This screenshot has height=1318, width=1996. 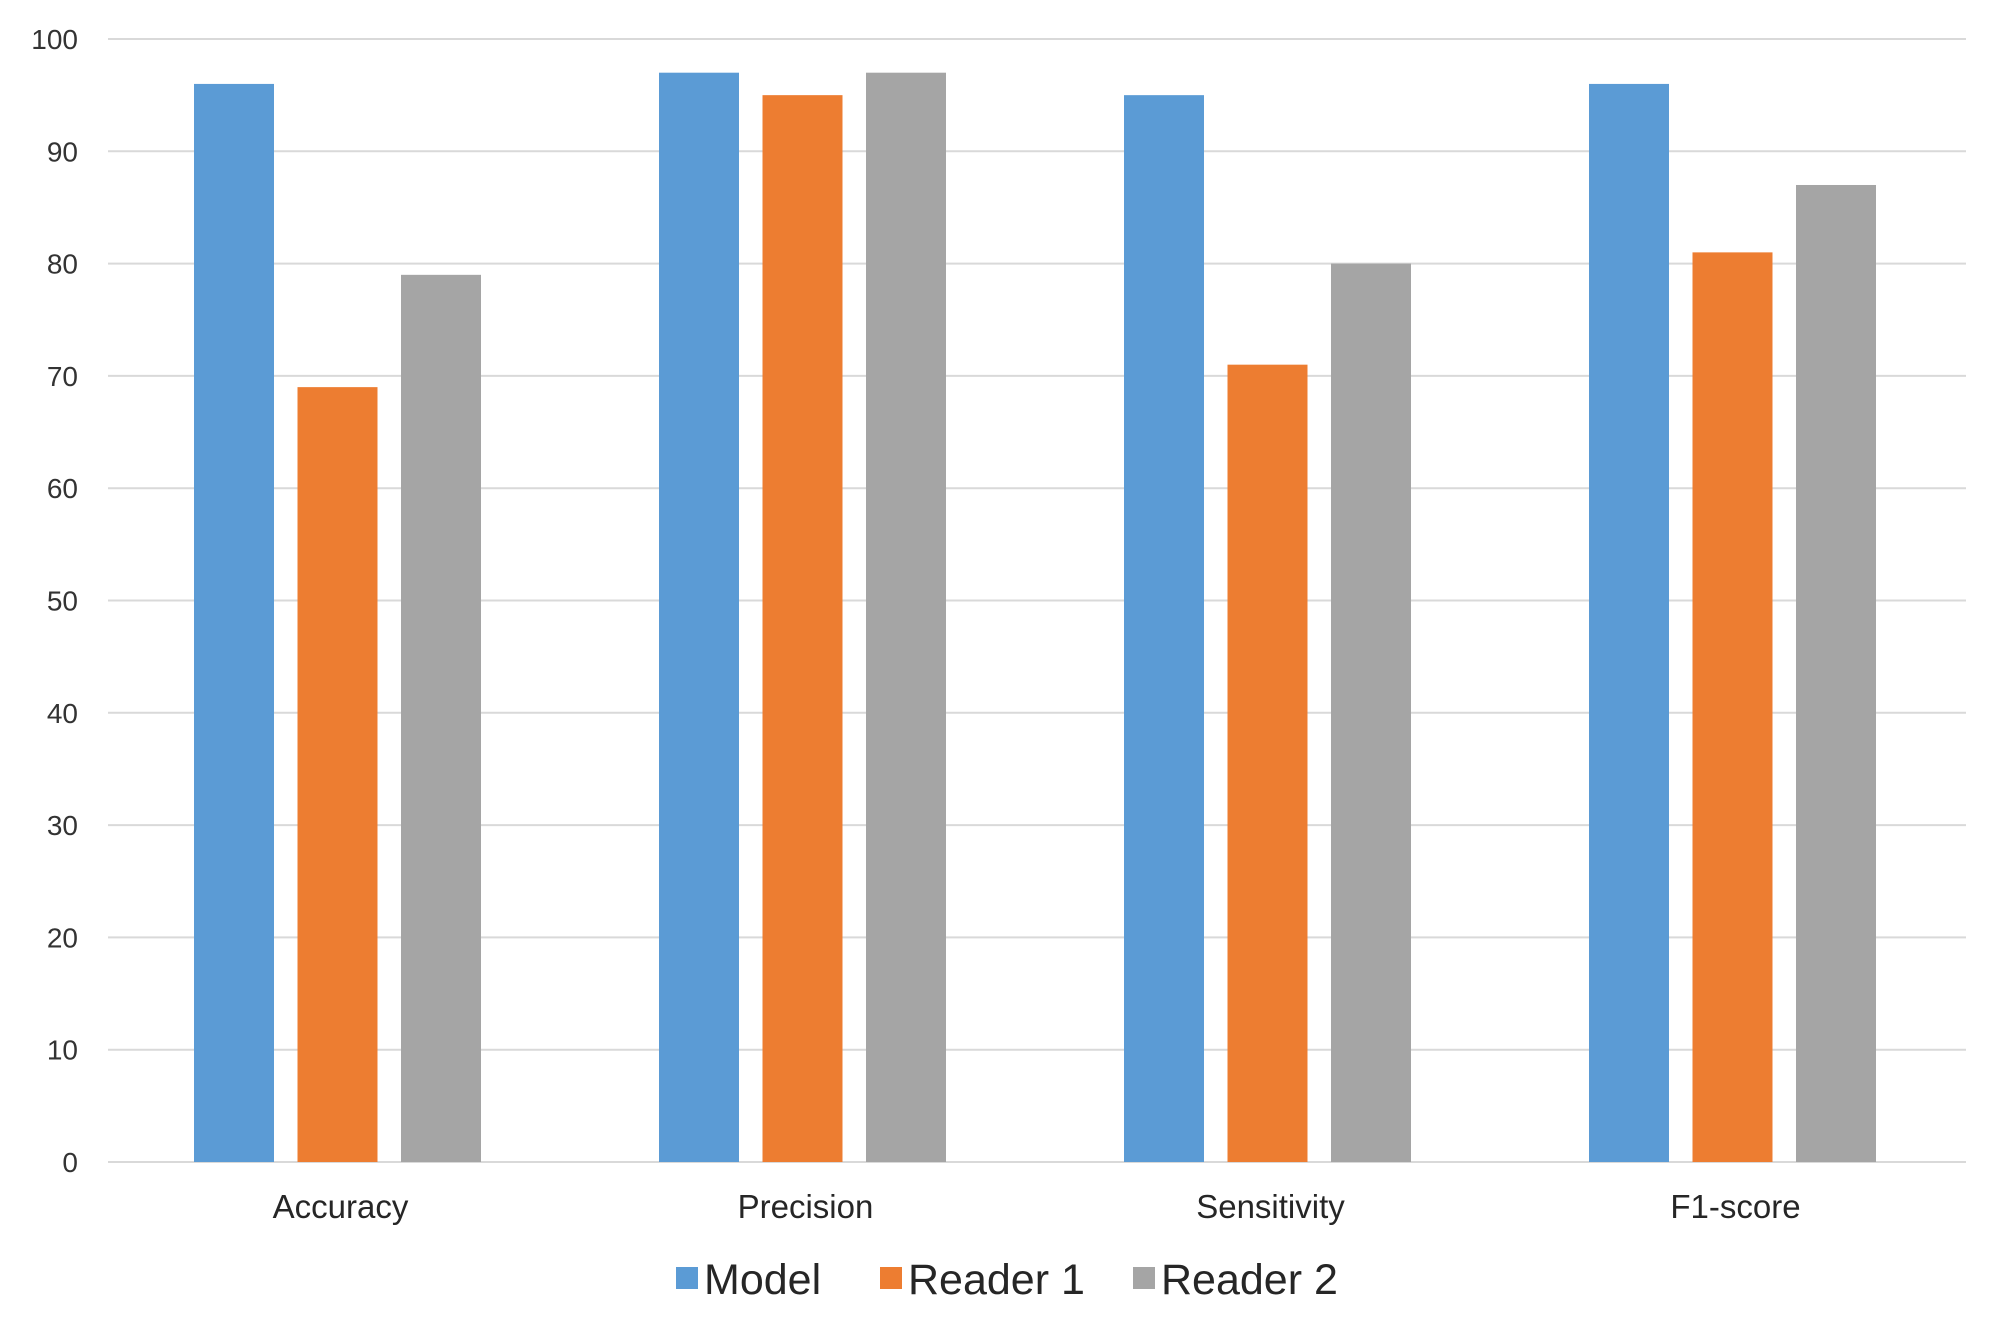 What do you see at coordinates (699, 617) in the screenshot?
I see `bar-model-precision` at bounding box center [699, 617].